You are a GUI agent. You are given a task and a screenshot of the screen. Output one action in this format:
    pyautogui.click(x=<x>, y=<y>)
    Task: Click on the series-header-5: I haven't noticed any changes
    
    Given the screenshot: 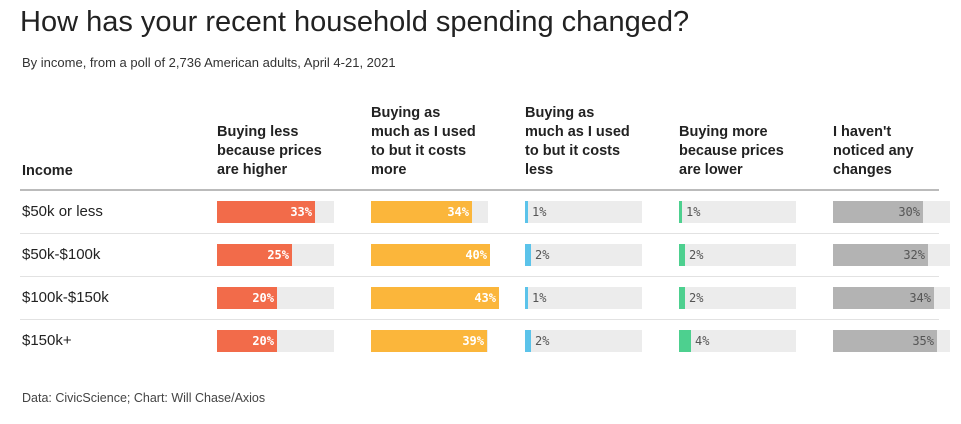 What is the action you would take?
    pyautogui.click(x=873, y=151)
    